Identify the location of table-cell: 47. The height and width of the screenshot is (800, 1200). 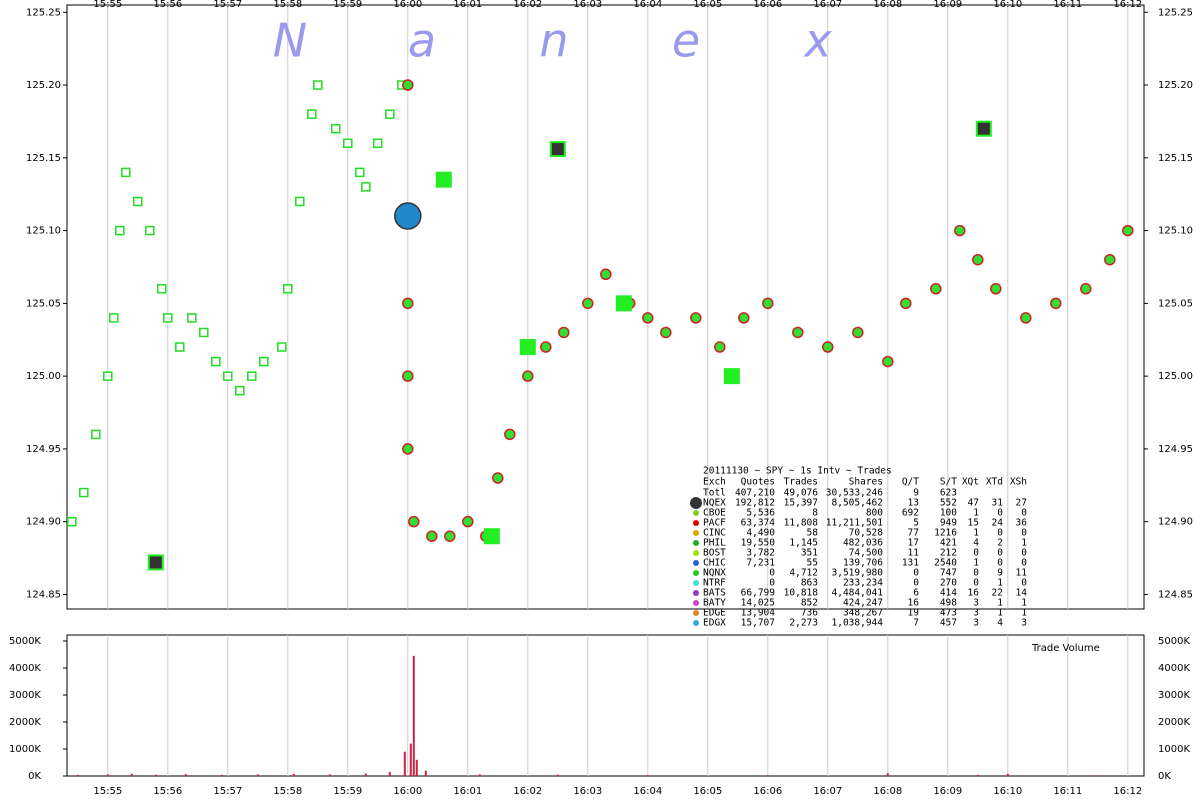
(973, 503).